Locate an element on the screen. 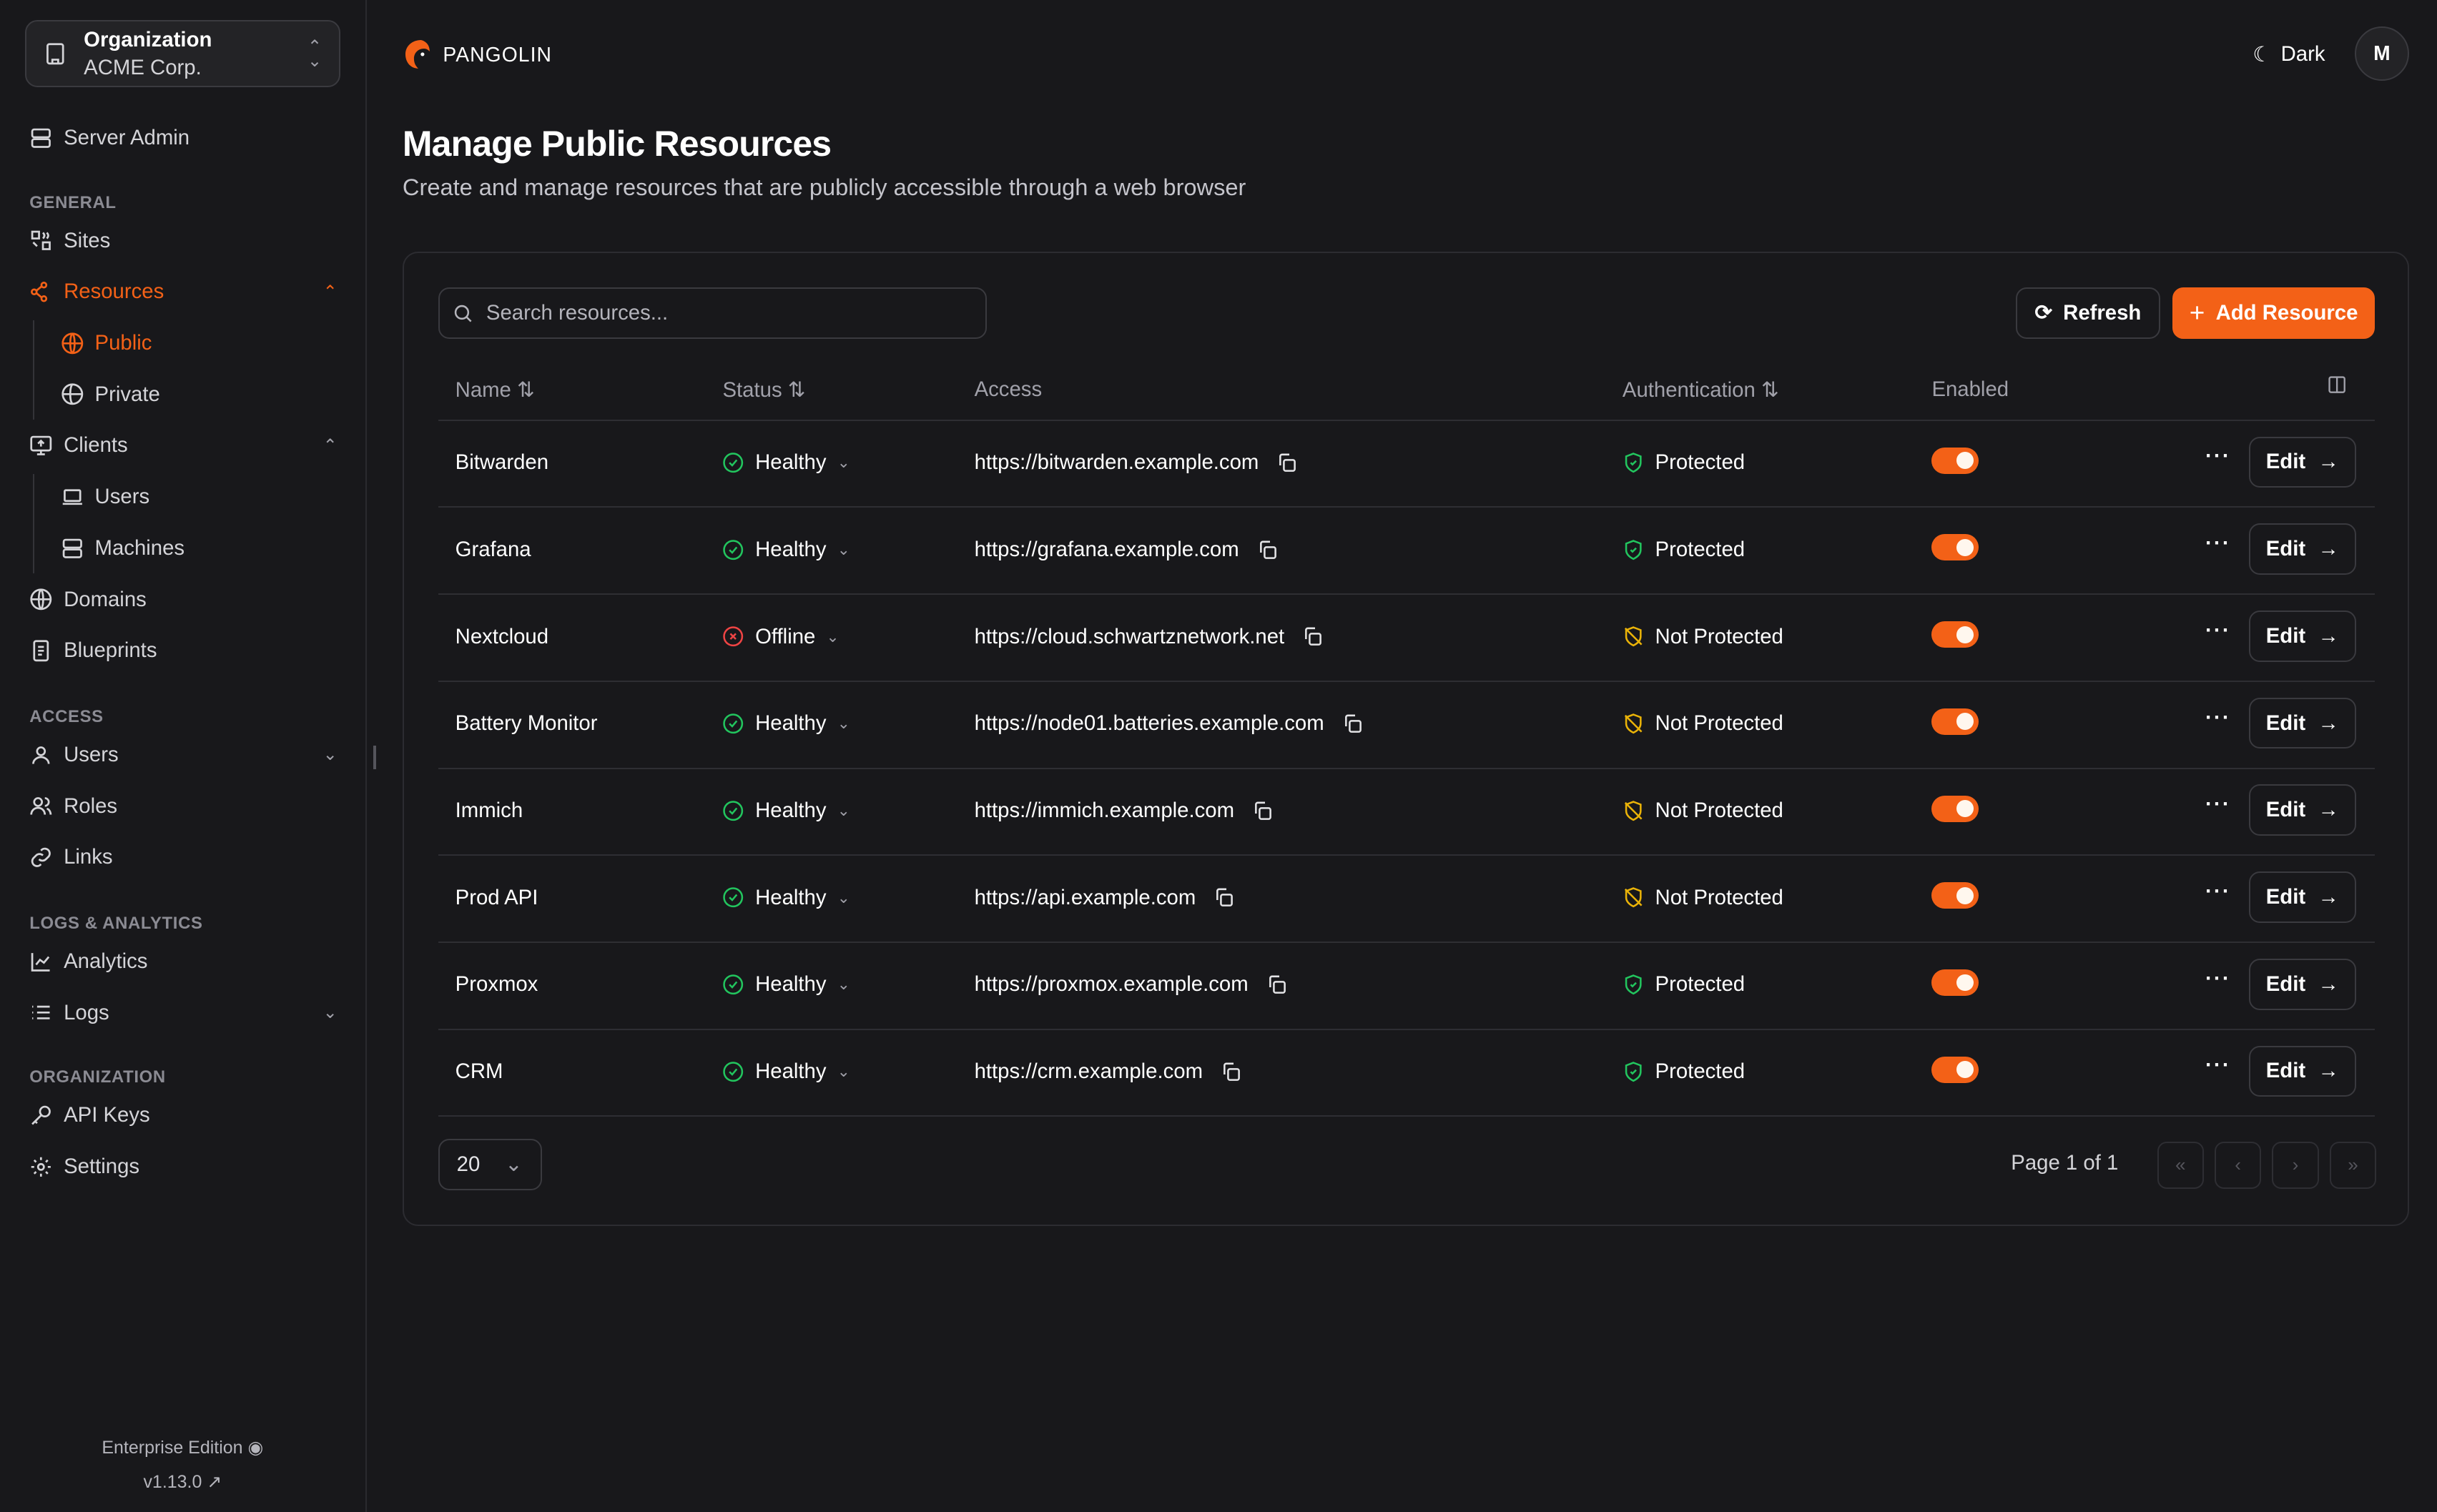 This screenshot has height=1512, width=2437. access-url-text: https://crm.example.com is located at coordinates (1088, 1071).